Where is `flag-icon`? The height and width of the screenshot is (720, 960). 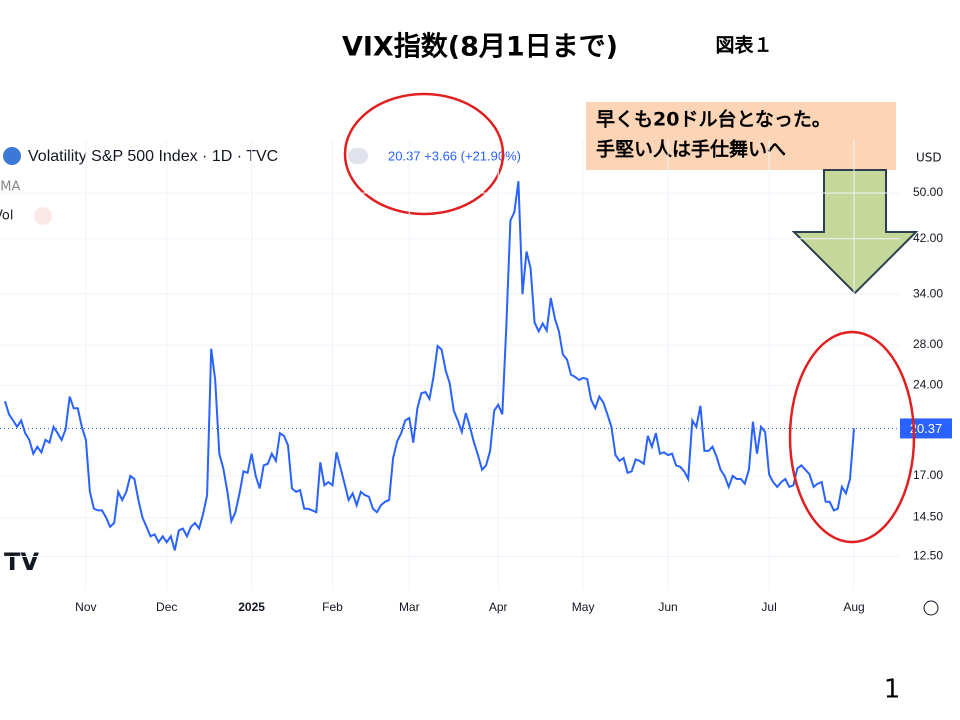
flag-icon is located at coordinates (12, 156).